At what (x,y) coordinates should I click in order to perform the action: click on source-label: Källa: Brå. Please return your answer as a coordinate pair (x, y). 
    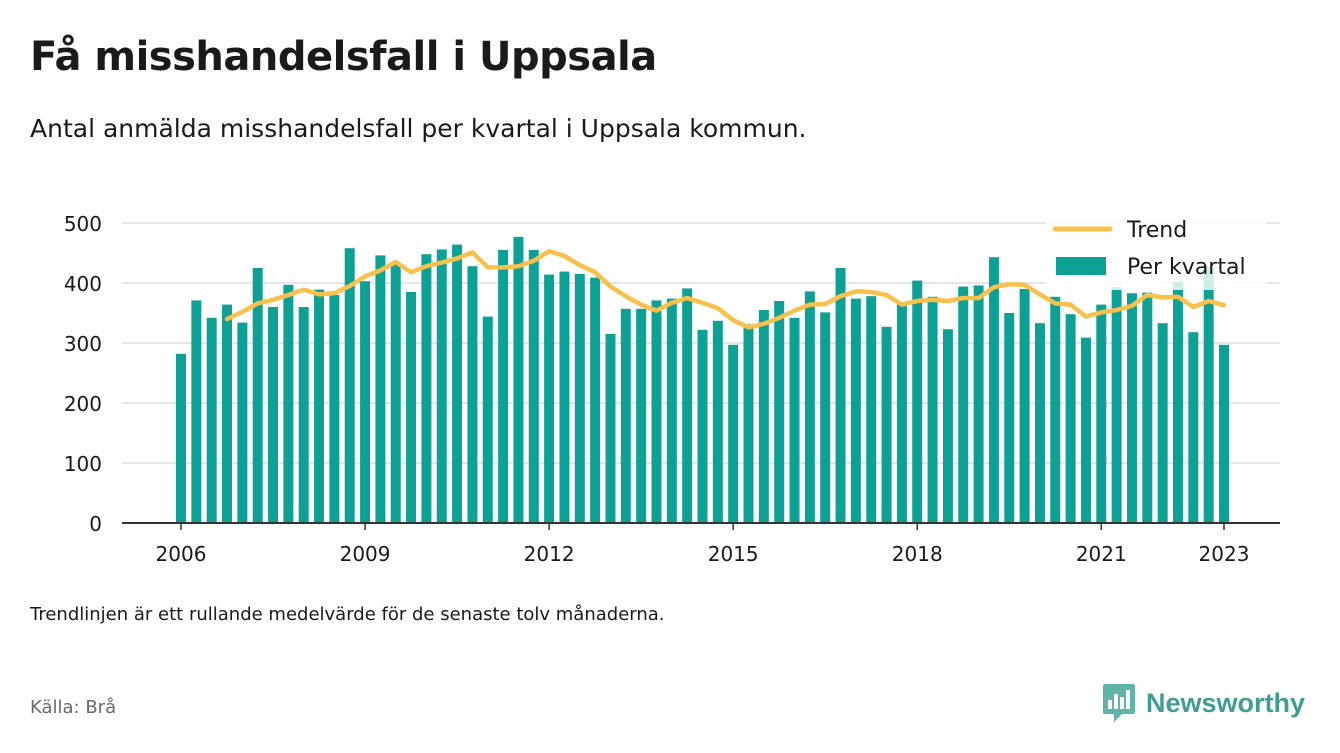
    Looking at the image, I should click on (73, 707).